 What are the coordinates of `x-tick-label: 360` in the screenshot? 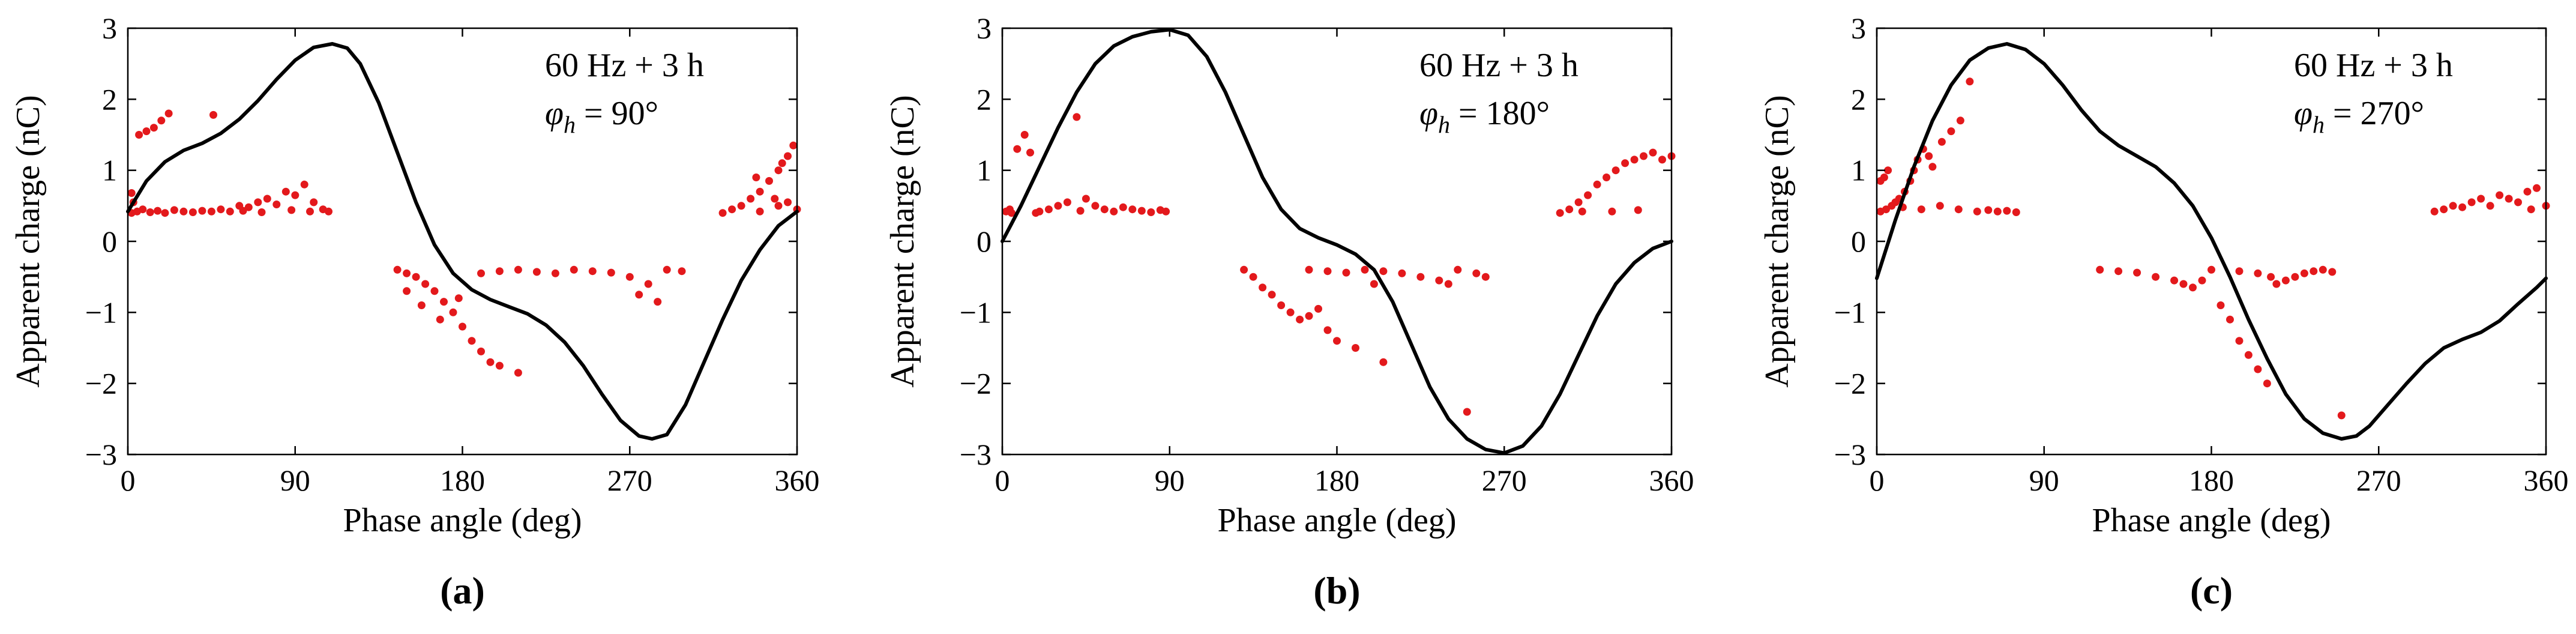 It's located at (2547, 480).